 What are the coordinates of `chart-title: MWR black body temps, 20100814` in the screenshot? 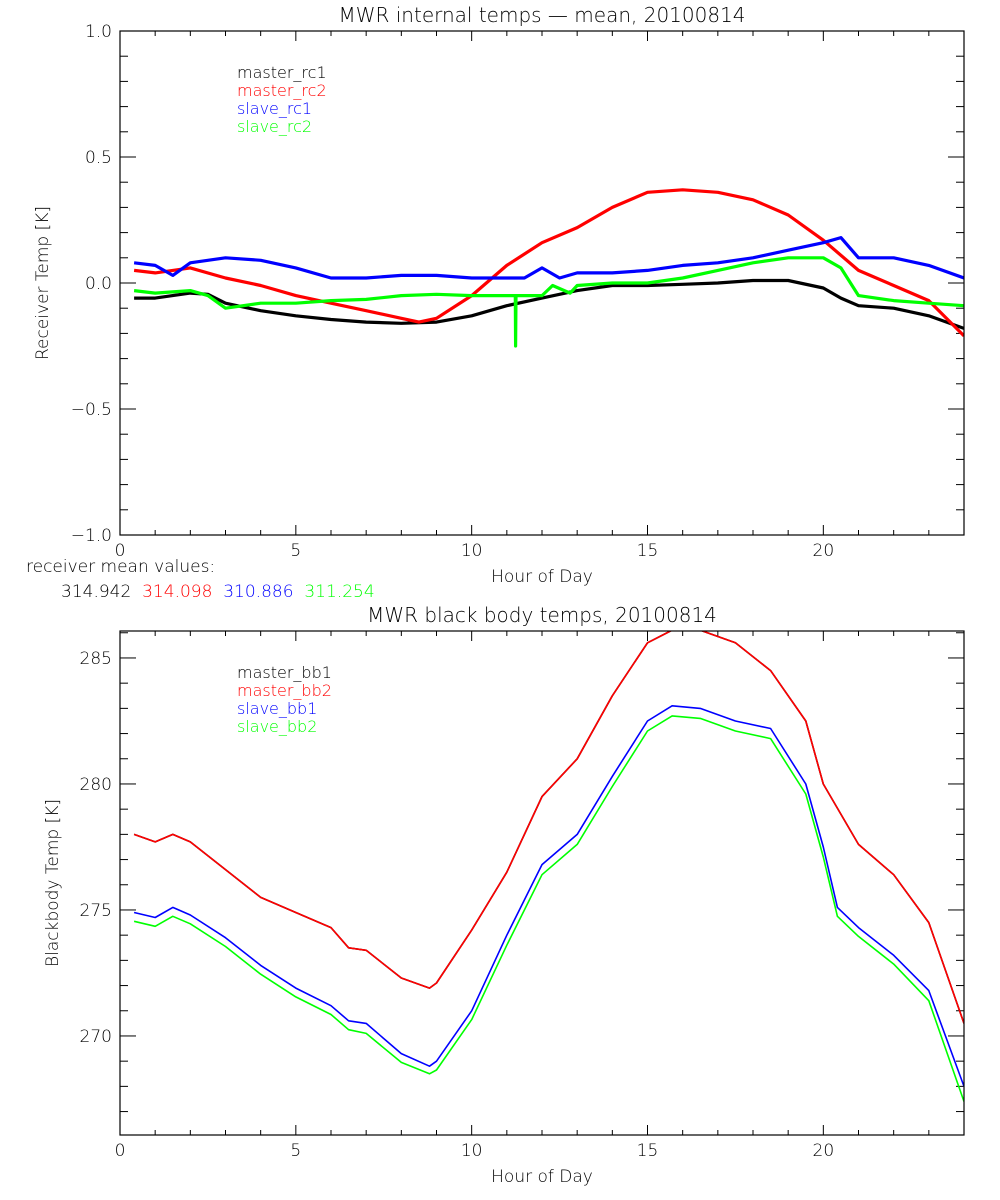 It's located at (542, 615).